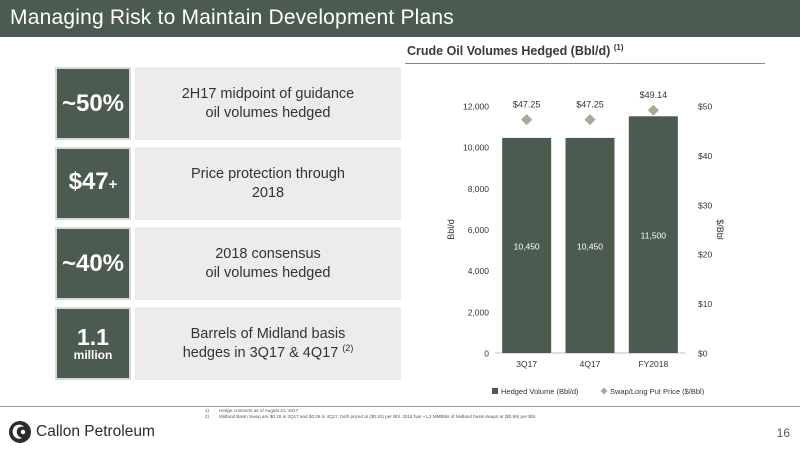 This screenshot has width=800, height=450. Describe the element at coordinates (526, 364) in the screenshot. I see `x-tick-label: 3Q17` at that location.